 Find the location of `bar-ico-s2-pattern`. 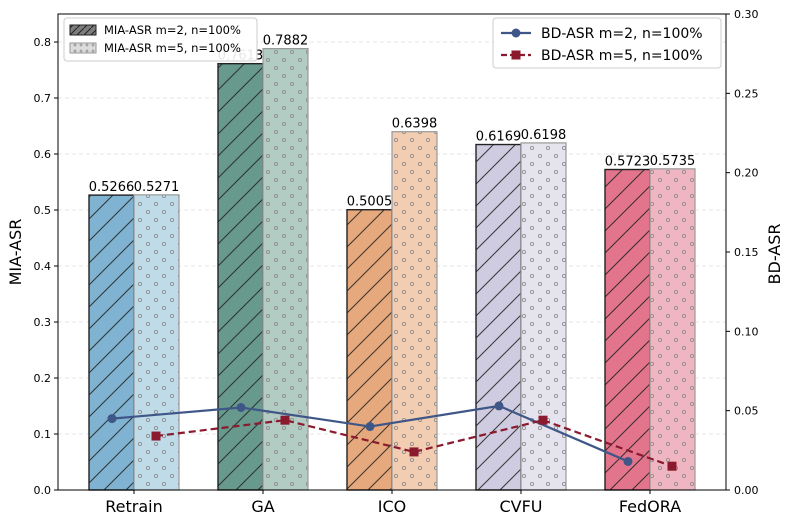

bar-ico-s2-pattern is located at coordinates (414, 311).